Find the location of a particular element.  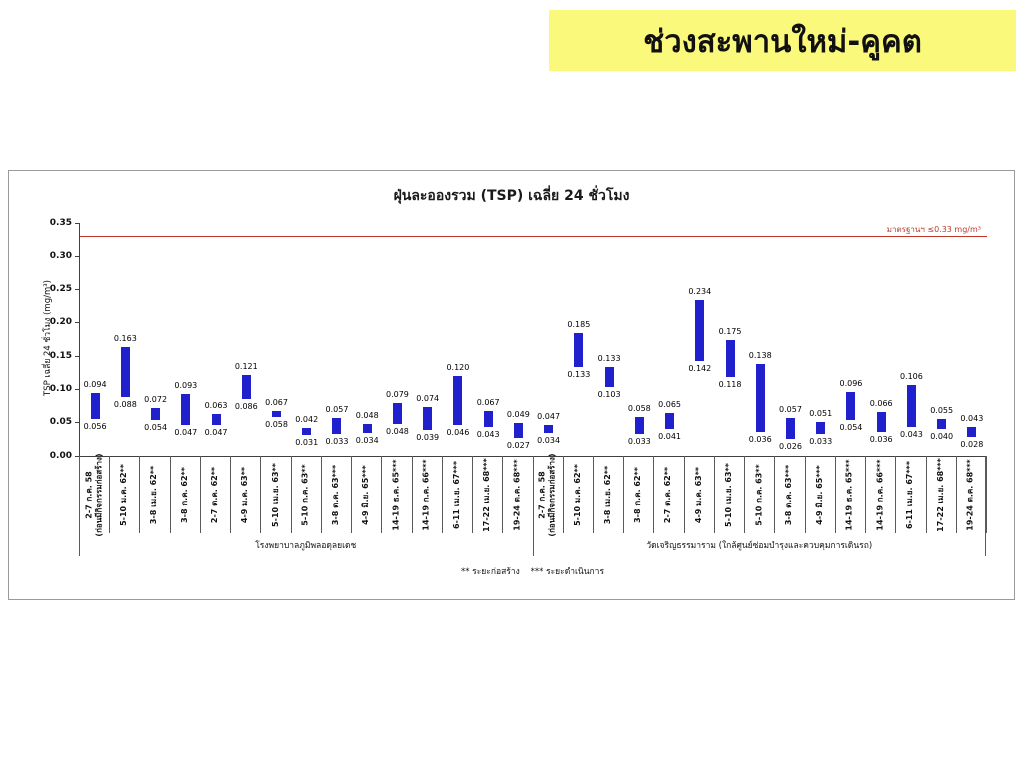

bar-min-label: 0.031 is located at coordinates (307, 443).